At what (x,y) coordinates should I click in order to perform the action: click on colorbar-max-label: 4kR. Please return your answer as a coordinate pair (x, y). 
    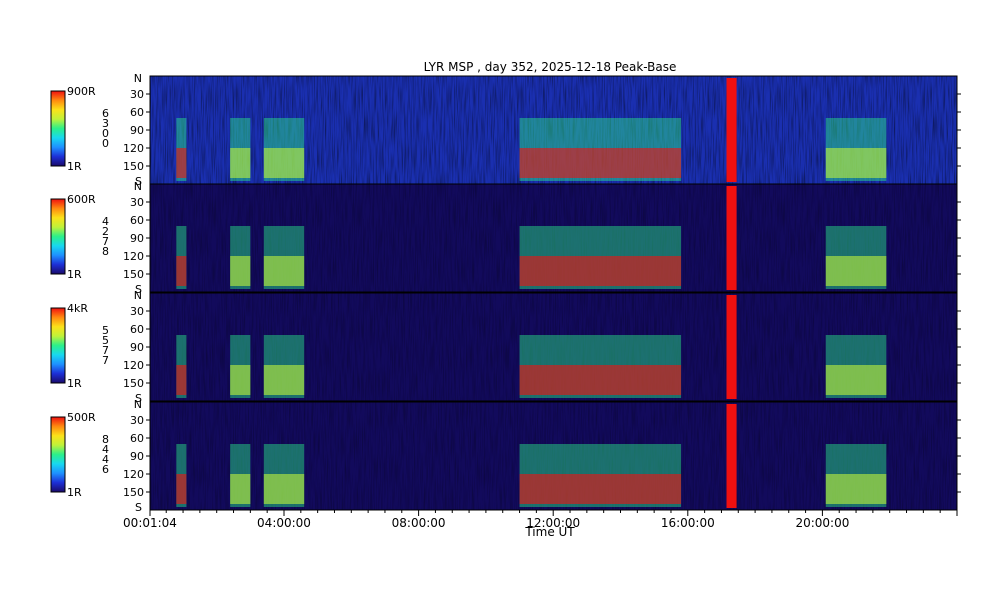
    Looking at the image, I should click on (77, 308).